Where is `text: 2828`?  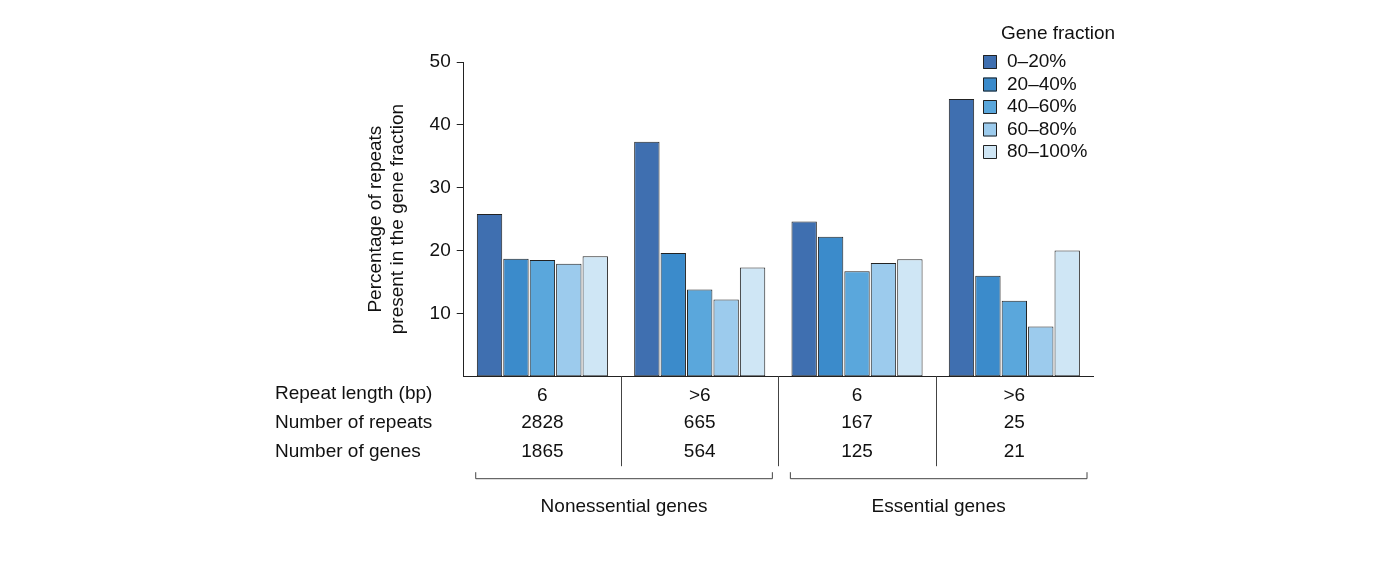
text: 2828 is located at coordinates (542, 422).